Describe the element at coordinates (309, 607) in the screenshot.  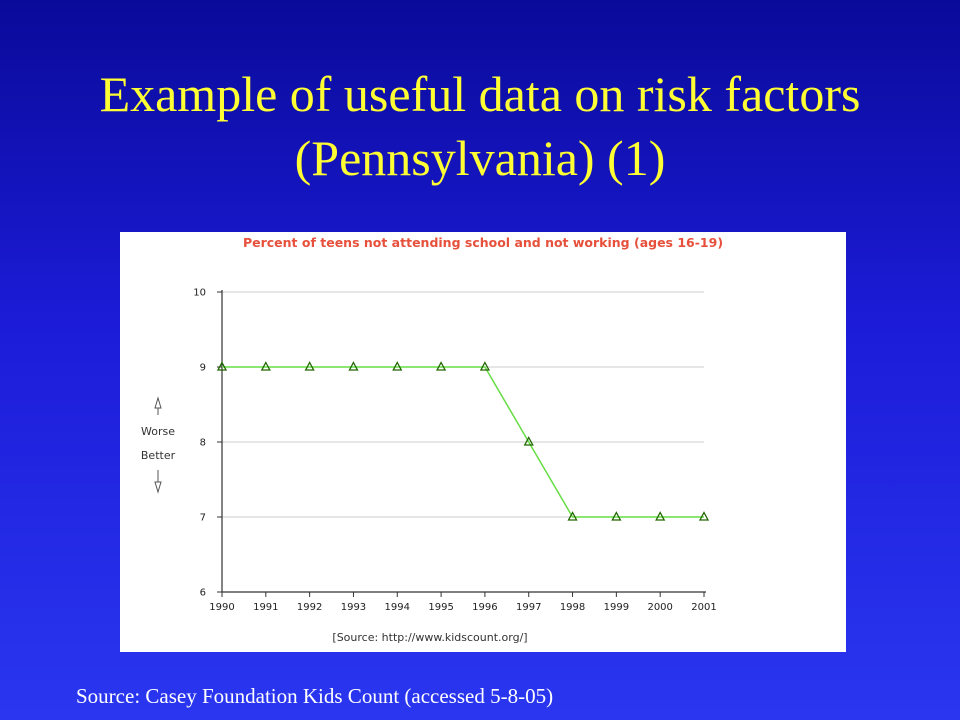
I see `x-tick-label: 1992` at that location.